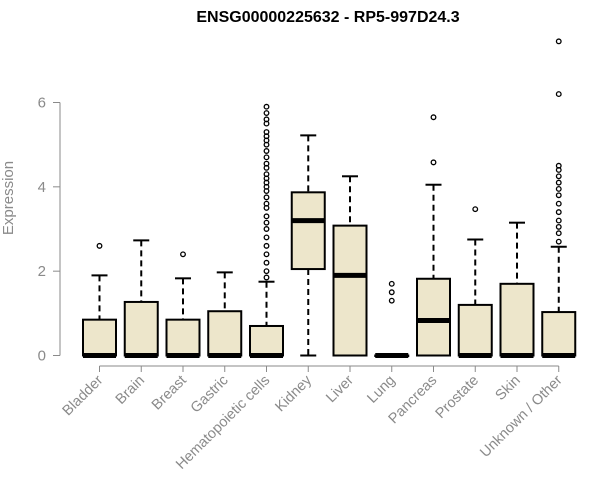 The image size is (600, 500). I want to click on x-tick-label: Brain, so click(130, 390).